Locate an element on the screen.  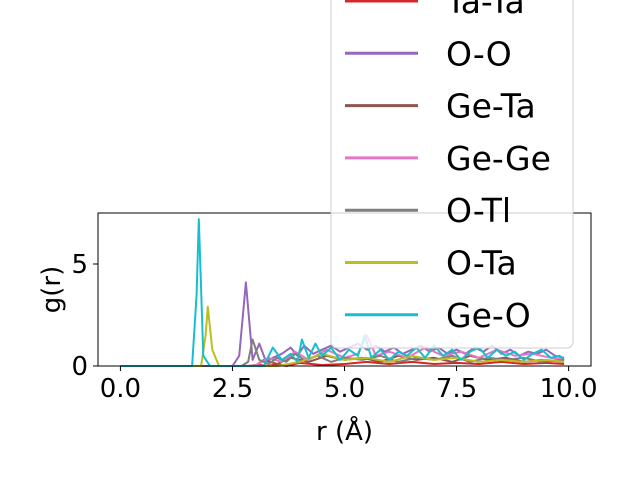
series-line-ge-ge is located at coordinates (342, 350).